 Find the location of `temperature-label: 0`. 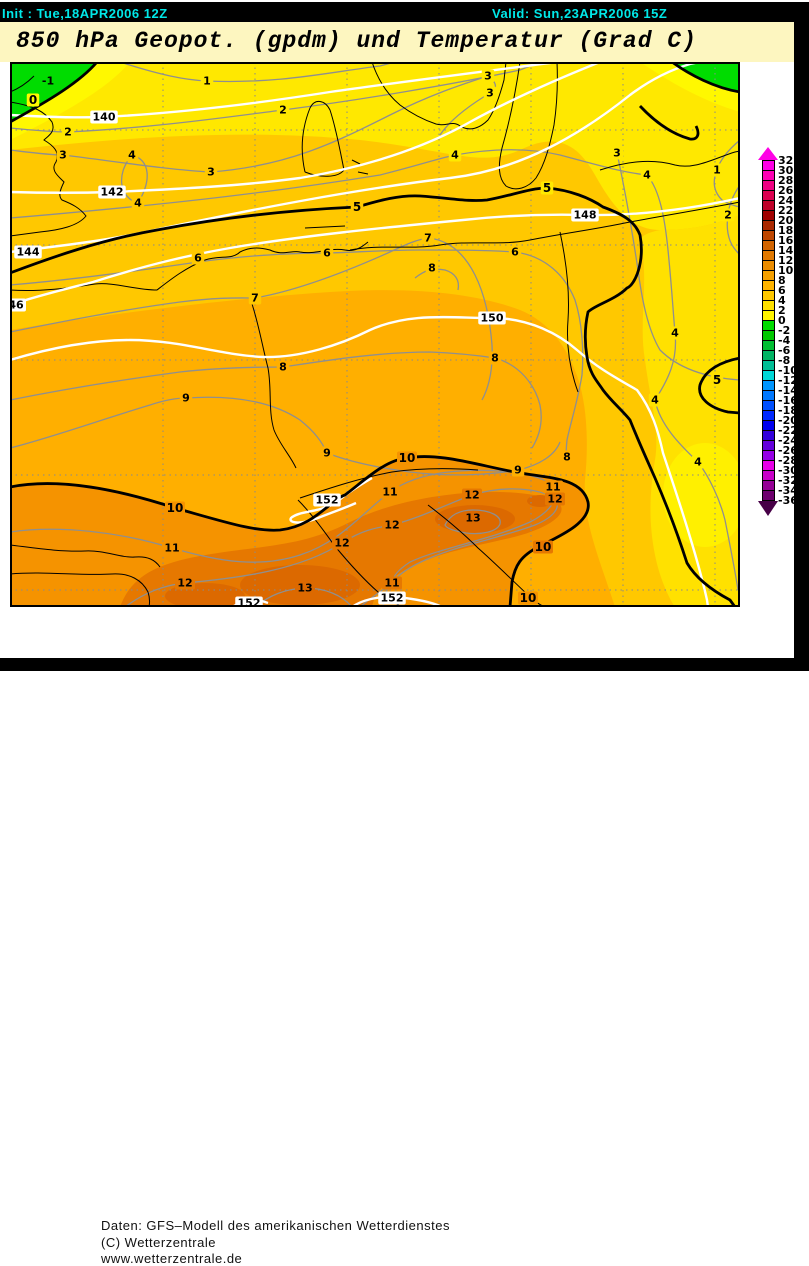

temperature-label: 0 is located at coordinates (33, 100).